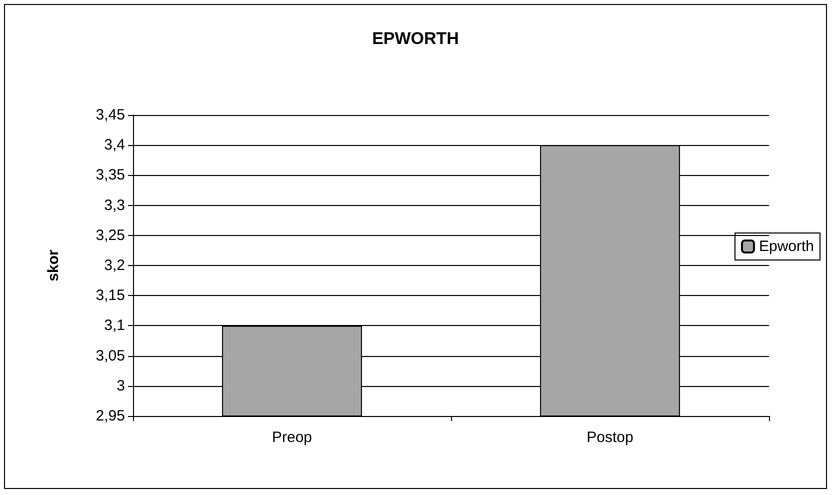 The width and height of the screenshot is (833, 495). I want to click on y-tick-label: 3,2, so click(114, 265).